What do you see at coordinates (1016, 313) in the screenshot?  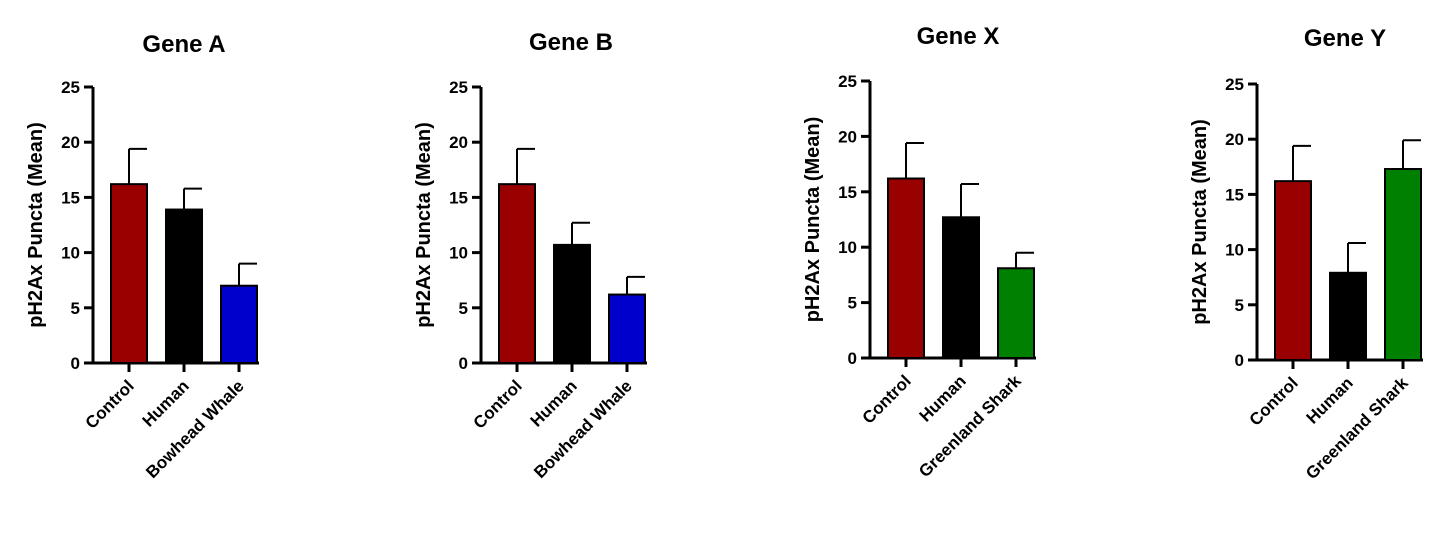 I see `bar-gene-x-greenland-shark` at bounding box center [1016, 313].